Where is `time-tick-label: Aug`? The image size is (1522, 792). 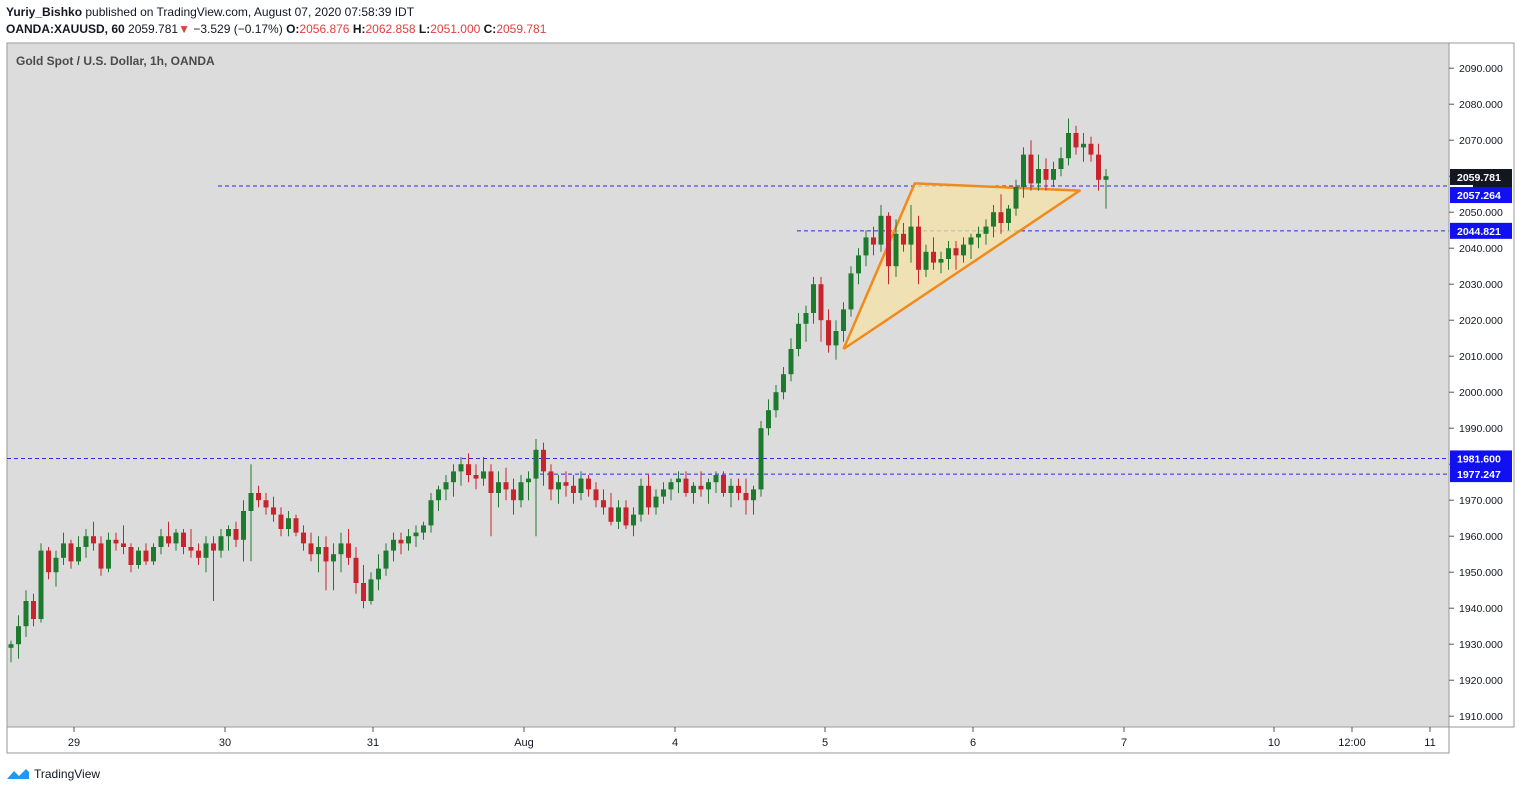
time-tick-label: Aug is located at coordinates (524, 743).